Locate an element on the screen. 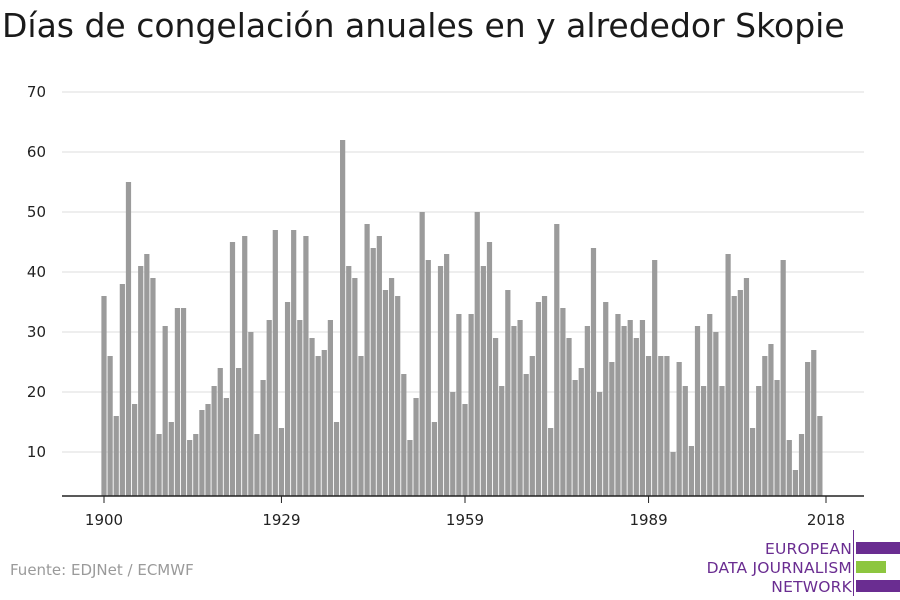  bar-1962 is located at coordinates (483, 381).